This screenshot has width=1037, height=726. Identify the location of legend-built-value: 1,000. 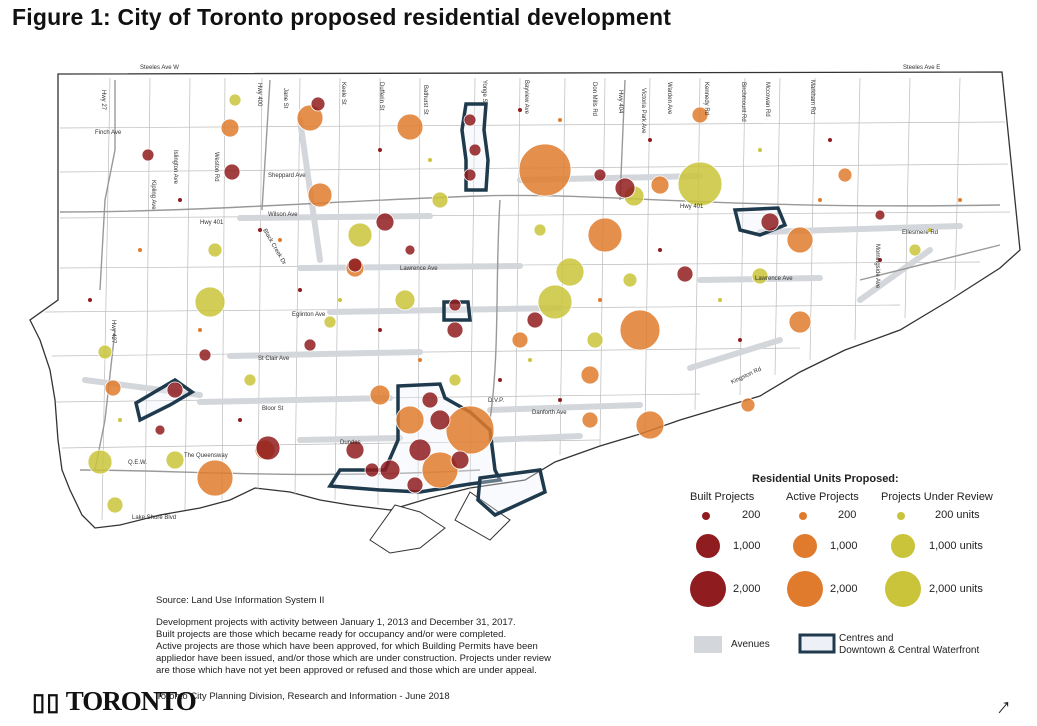
(747, 546).